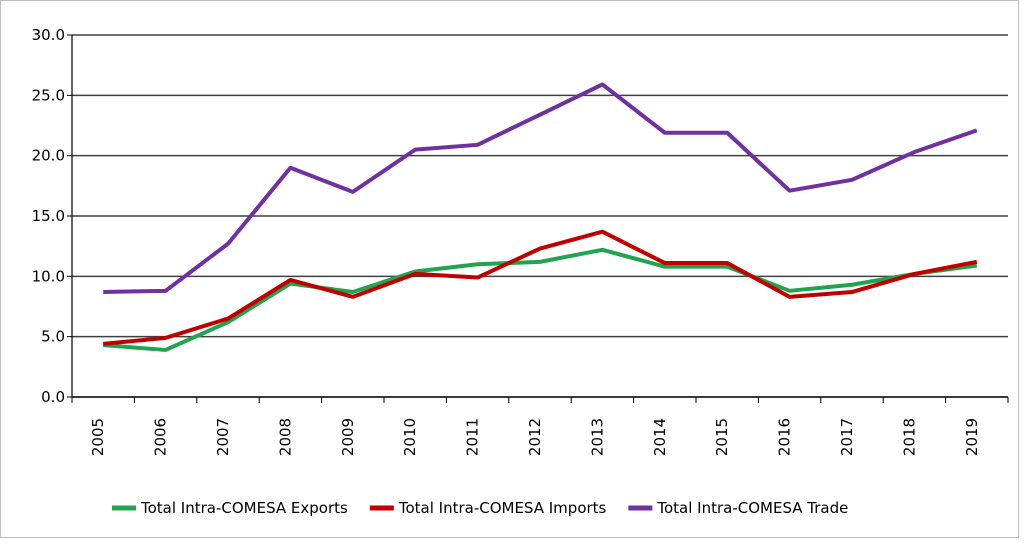  Describe the element at coordinates (752, 508) in the screenshot. I see `legend-label: Total Intra-COMESA Trade` at that location.